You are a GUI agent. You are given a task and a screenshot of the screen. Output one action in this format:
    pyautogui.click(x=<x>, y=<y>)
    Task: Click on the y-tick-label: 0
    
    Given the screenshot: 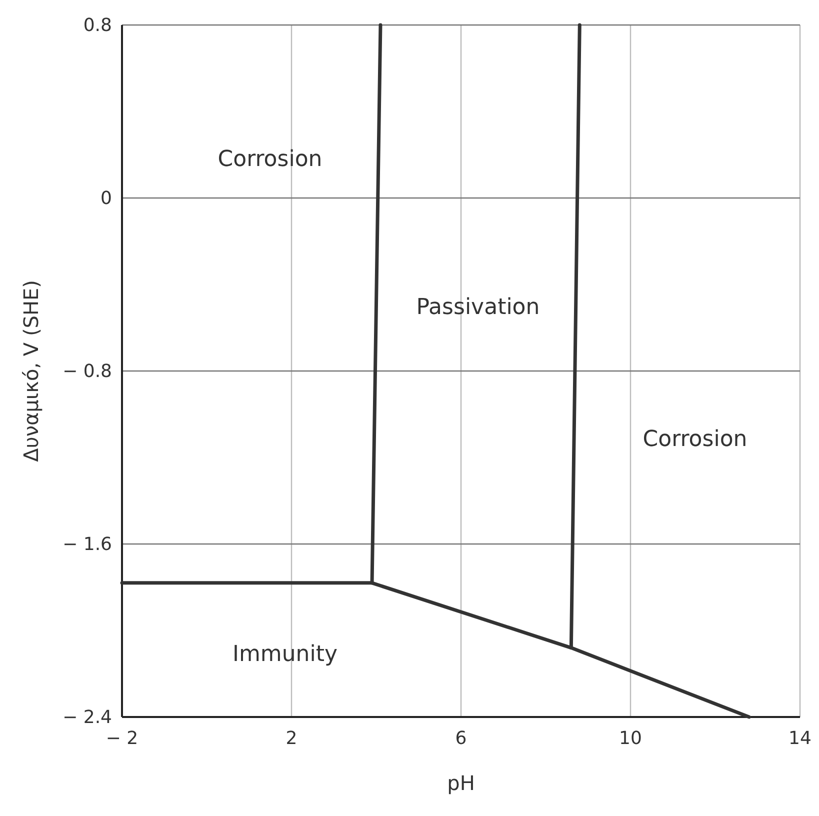 What is the action you would take?
    pyautogui.click(x=106, y=198)
    